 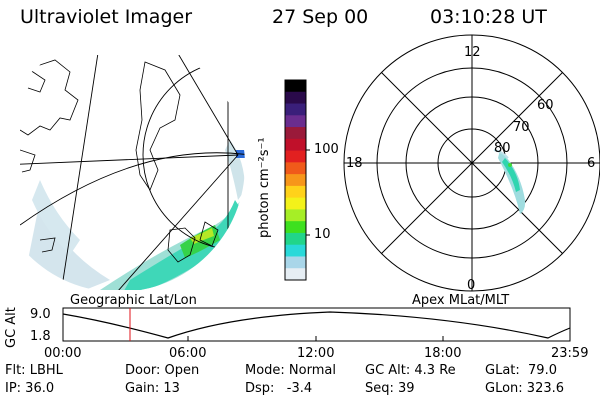 What do you see at coordinates (326, 149) in the screenshot?
I see `colorbar-tick-100-label: 100` at bounding box center [326, 149].